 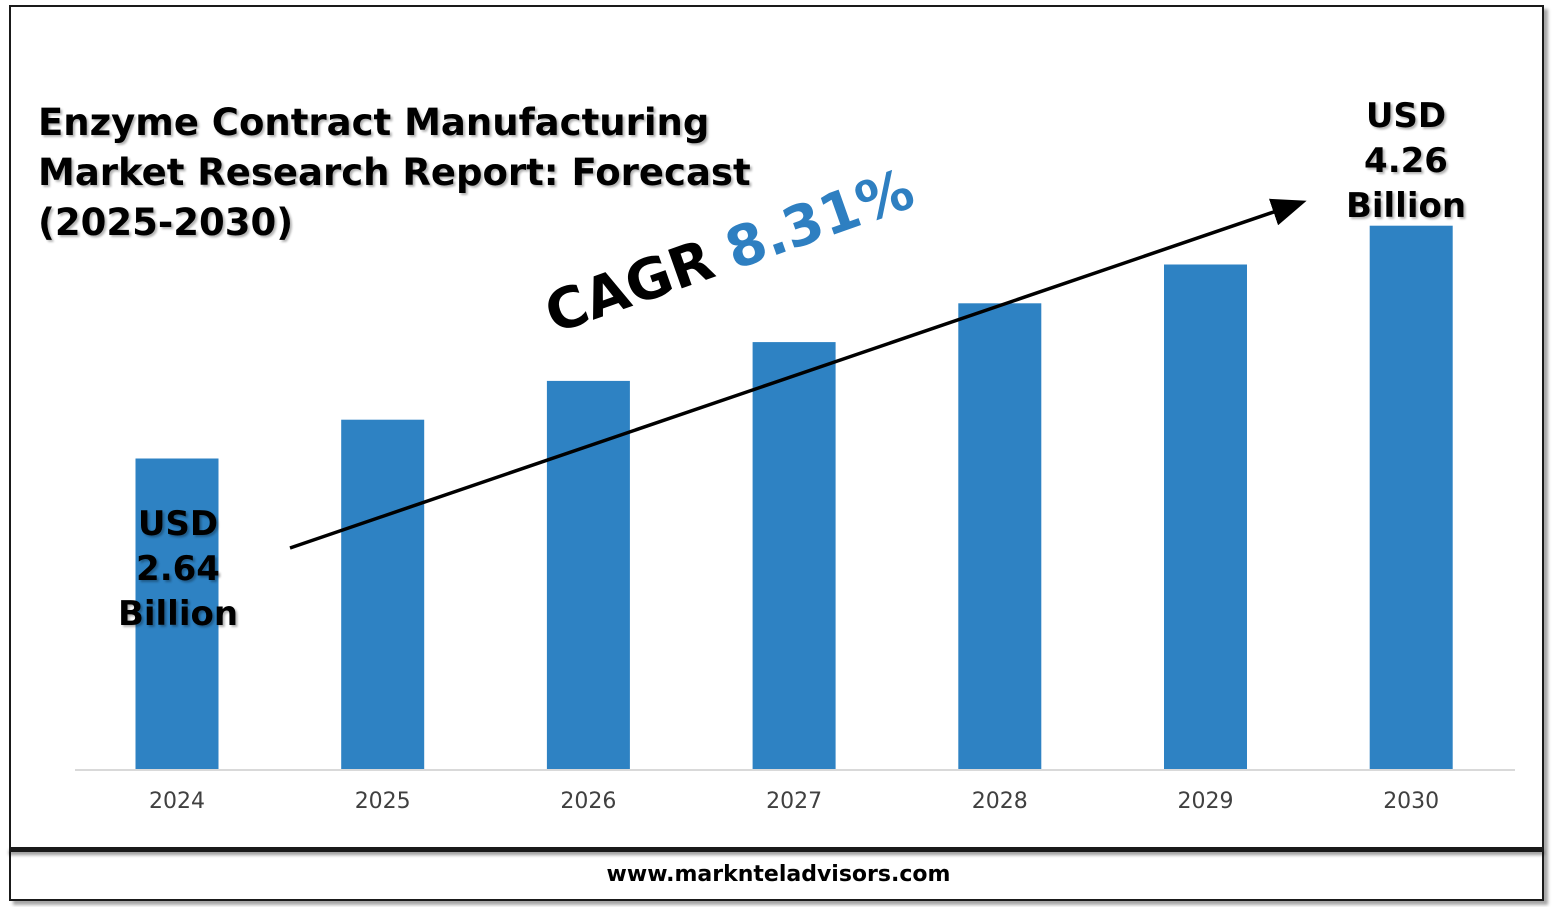 What do you see at coordinates (1205, 516) in the screenshot?
I see `bar-2029` at bounding box center [1205, 516].